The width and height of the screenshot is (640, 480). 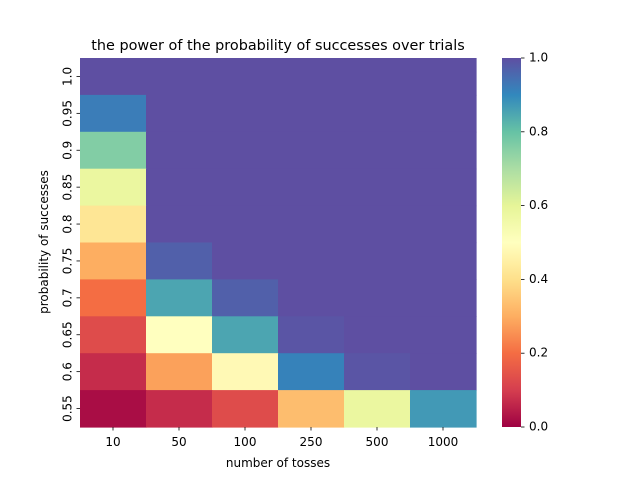 What do you see at coordinates (534, 242) in the screenshot?
I see `colorbar-tick-labels: 0.0 0.2 0.4 0.6 0.8 1.0` at bounding box center [534, 242].